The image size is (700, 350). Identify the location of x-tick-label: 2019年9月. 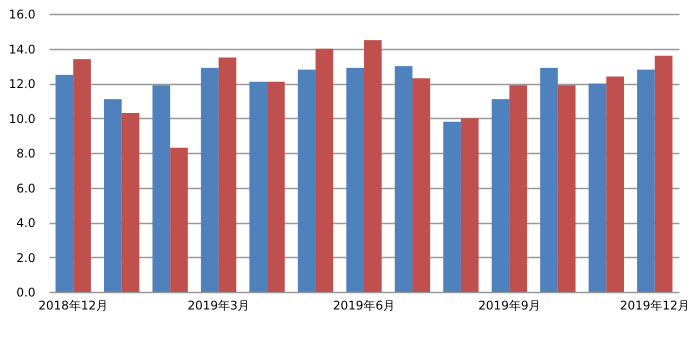
(509, 305).